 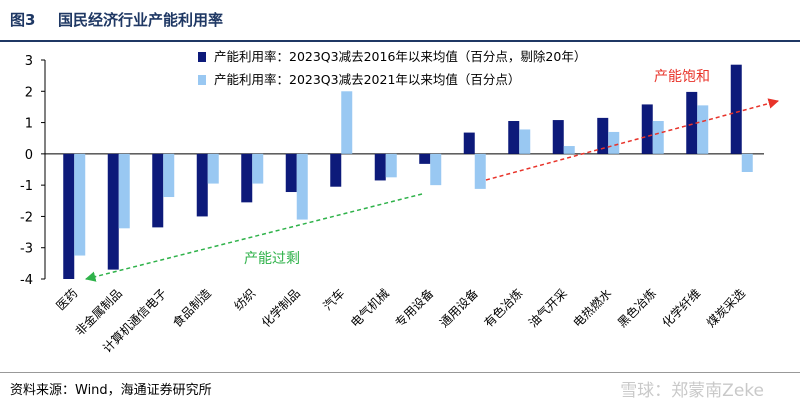 What do you see at coordinates (26, 280) in the screenshot?
I see `y-tick-label: -4` at bounding box center [26, 280].